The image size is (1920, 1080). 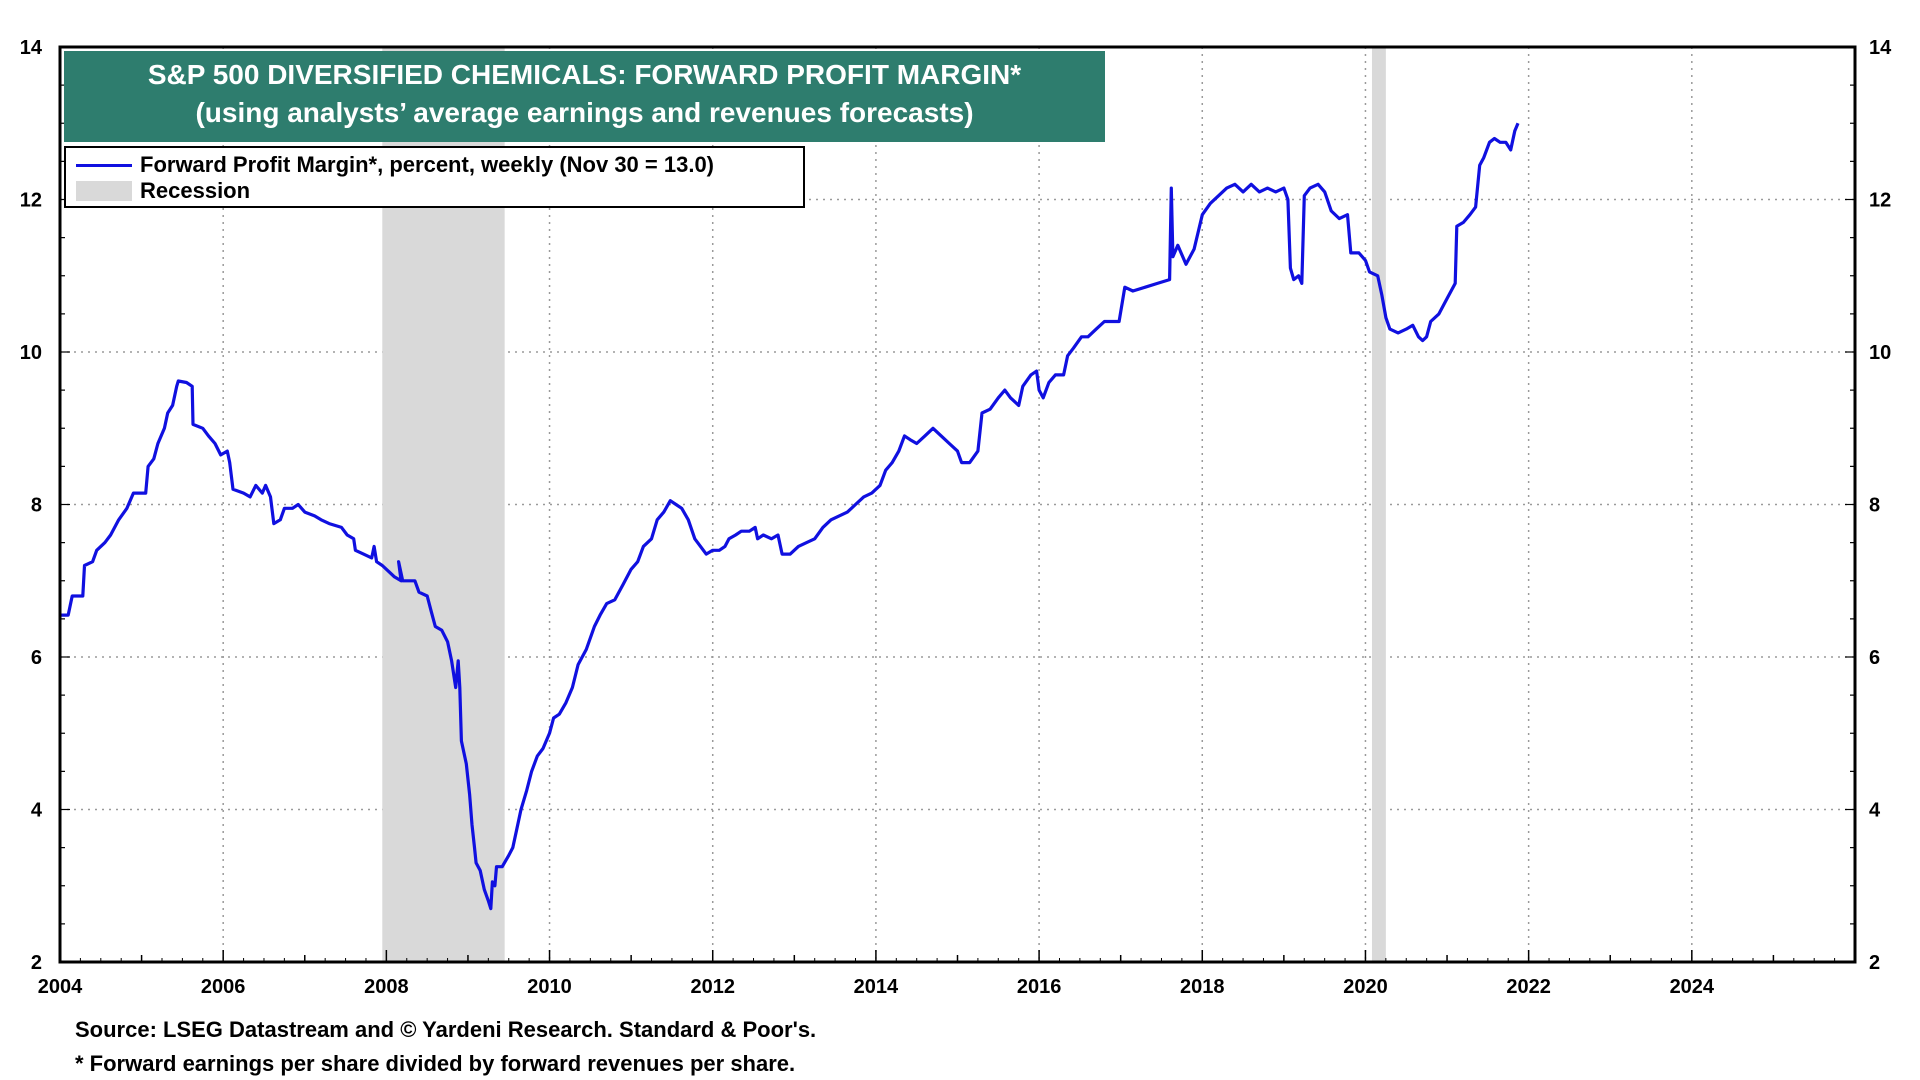 I want to click on y-tick-label-right: 14, so click(x=1880, y=48).